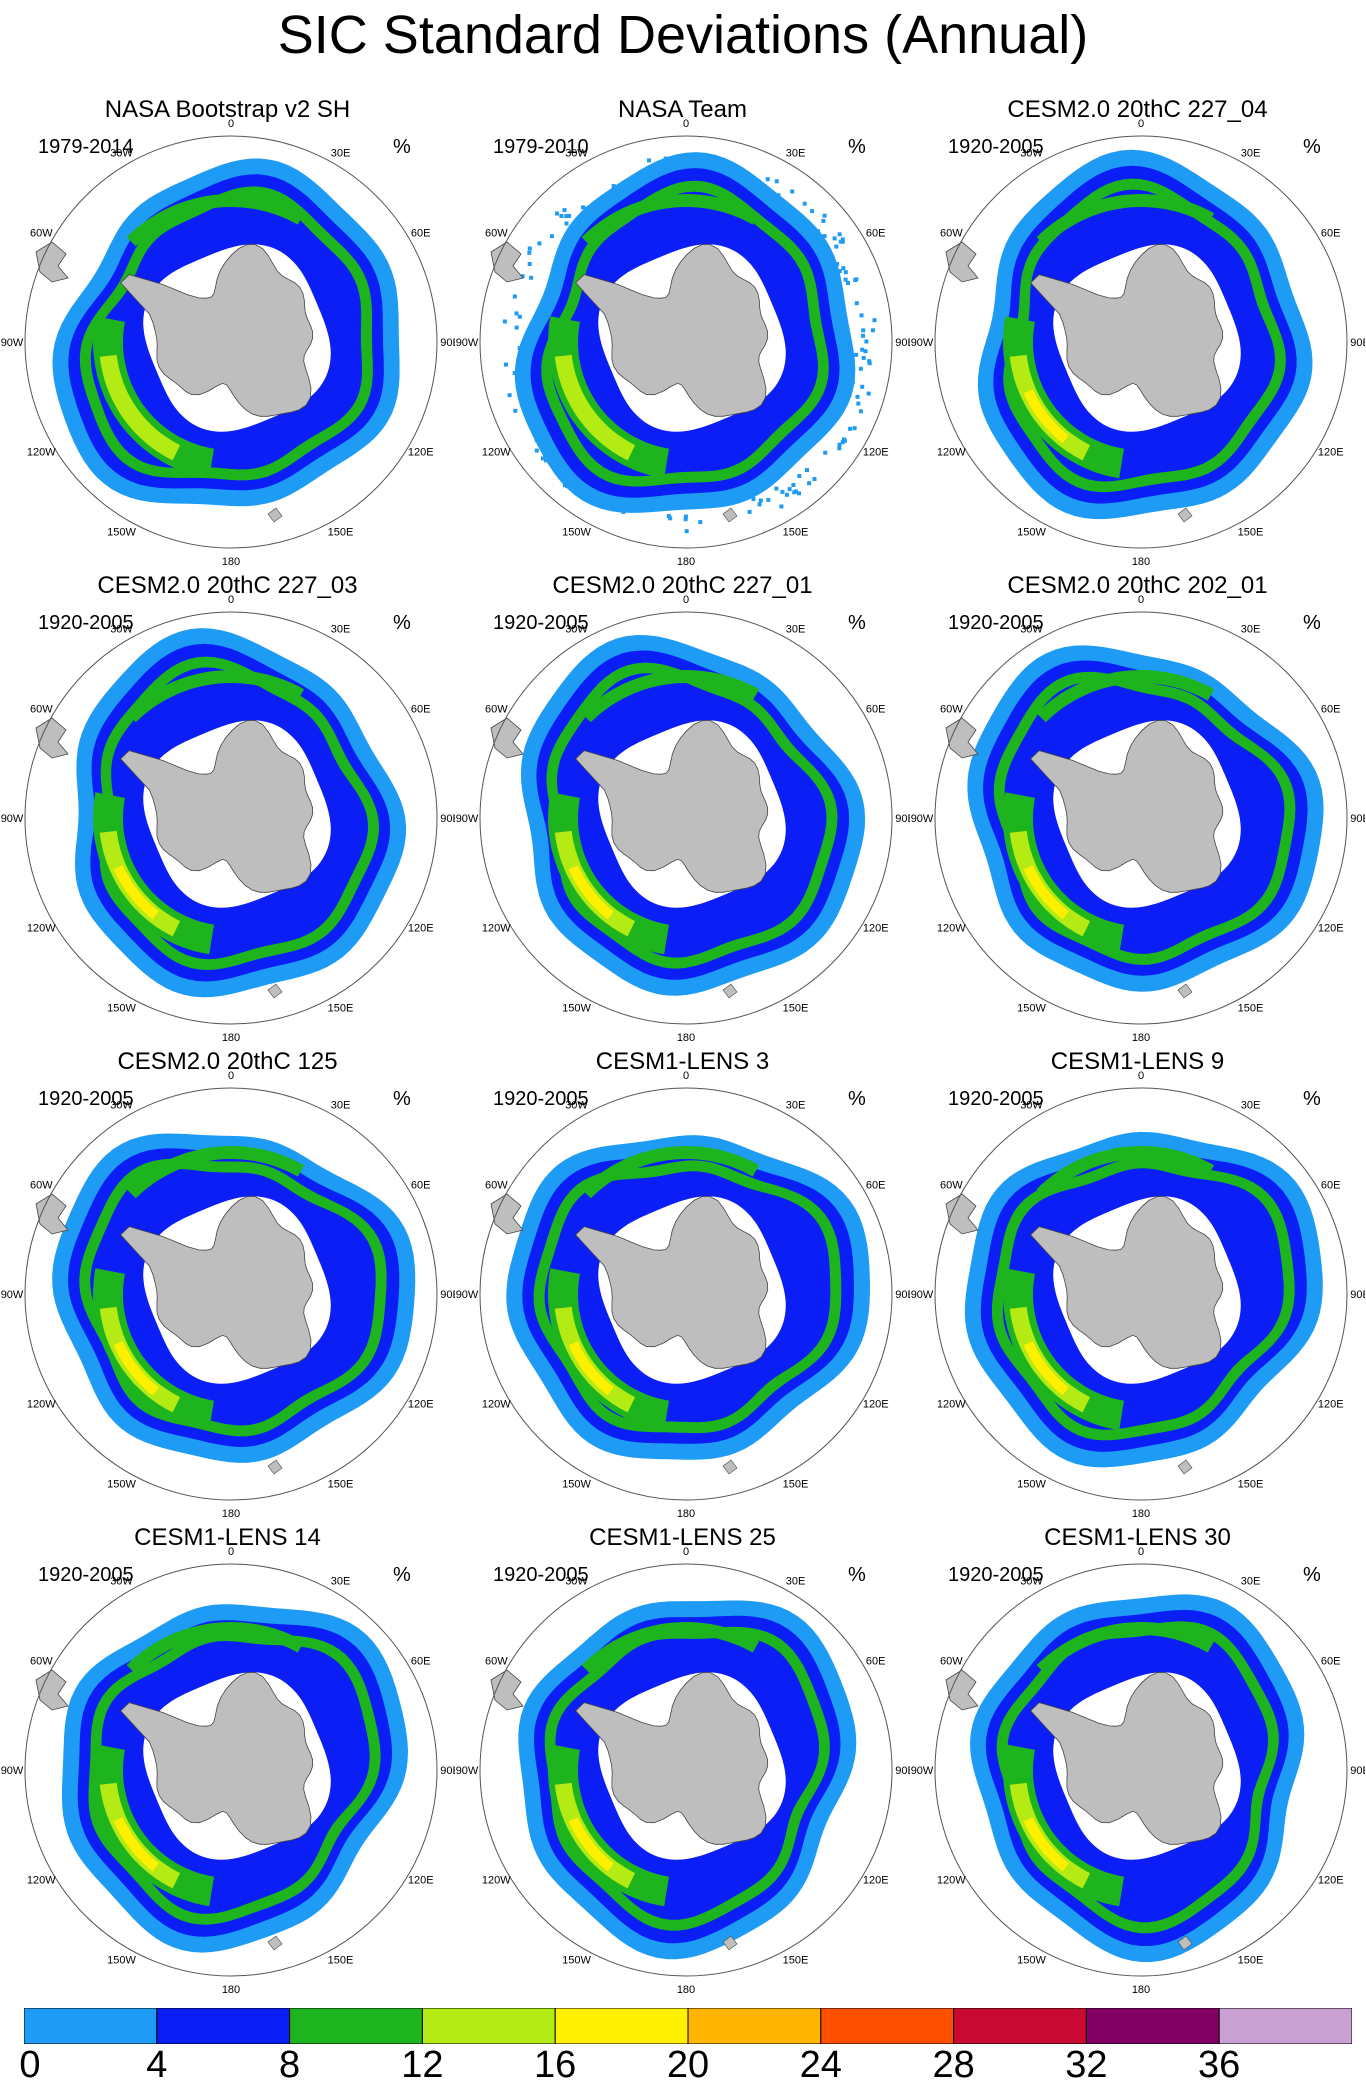 The height and width of the screenshot is (2087, 1366). Describe the element at coordinates (821, 2065) in the screenshot. I see `colorbar-tick-label: 24` at that location.